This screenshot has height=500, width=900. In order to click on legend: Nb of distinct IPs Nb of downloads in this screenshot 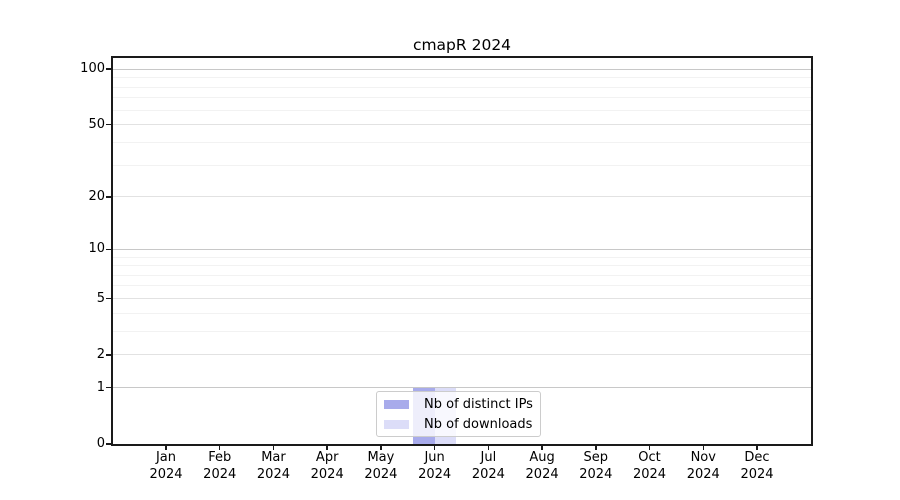, I will do `click(458, 414)`.